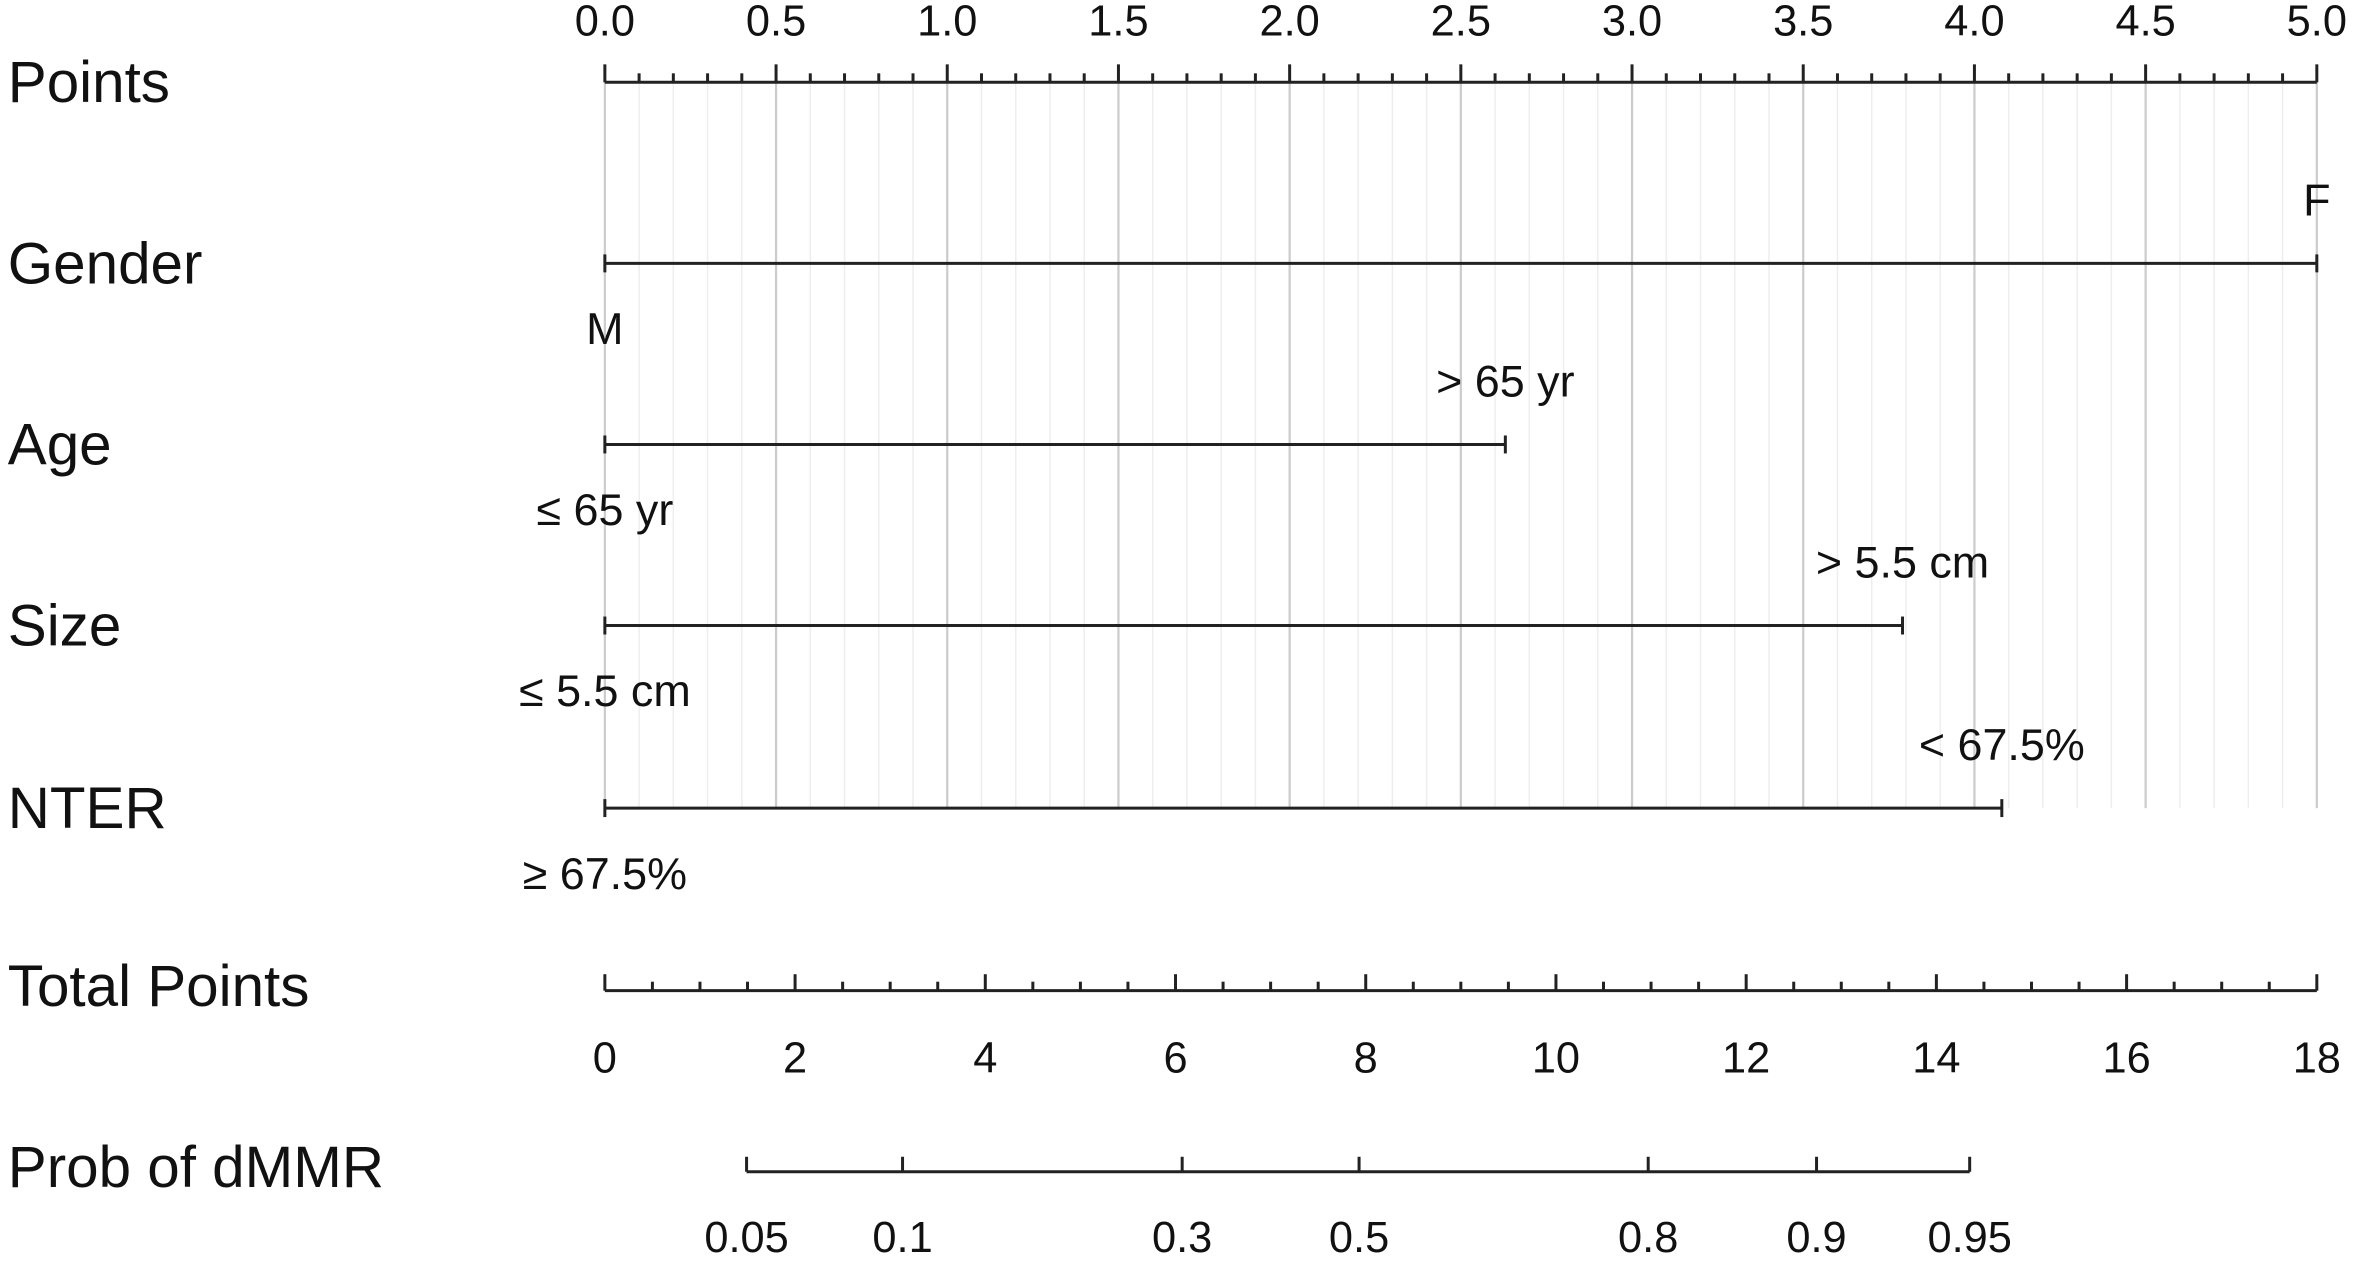 The width and height of the screenshot is (2362, 1272). Describe the element at coordinates (1366, 1058) in the screenshot. I see `tick-label: 8` at that location.